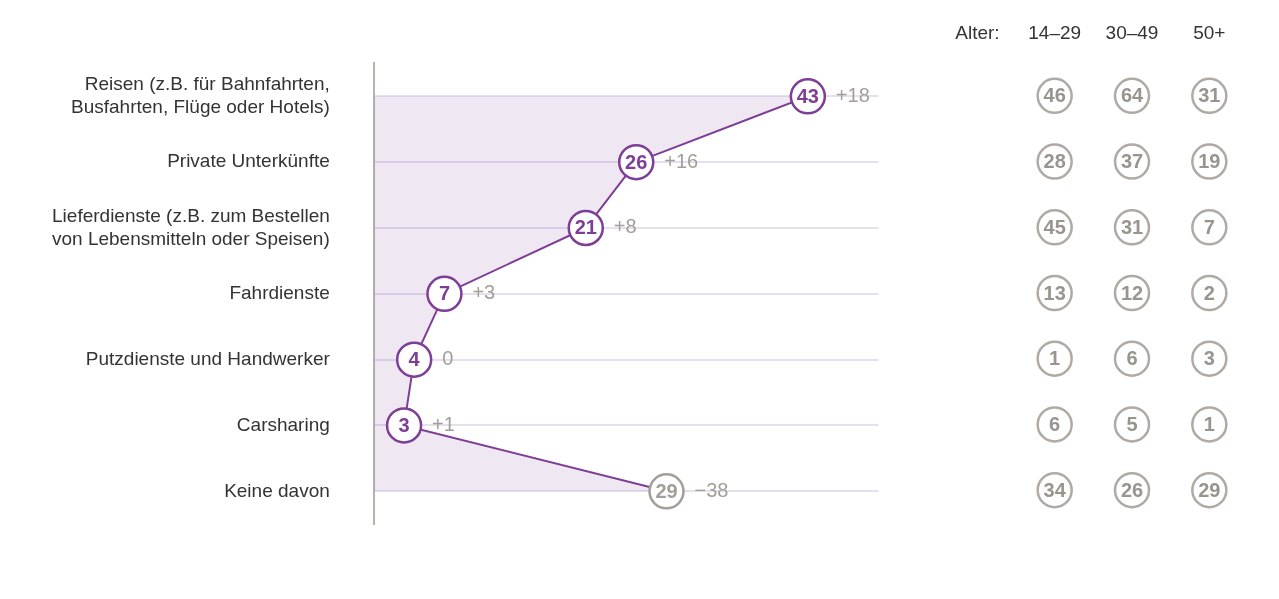 Image resolution: width=1279 pixels, height=599 pixels. Describe the element at coordinates (807, 95) in the screenshot. I see `data-label: 43` at that location.